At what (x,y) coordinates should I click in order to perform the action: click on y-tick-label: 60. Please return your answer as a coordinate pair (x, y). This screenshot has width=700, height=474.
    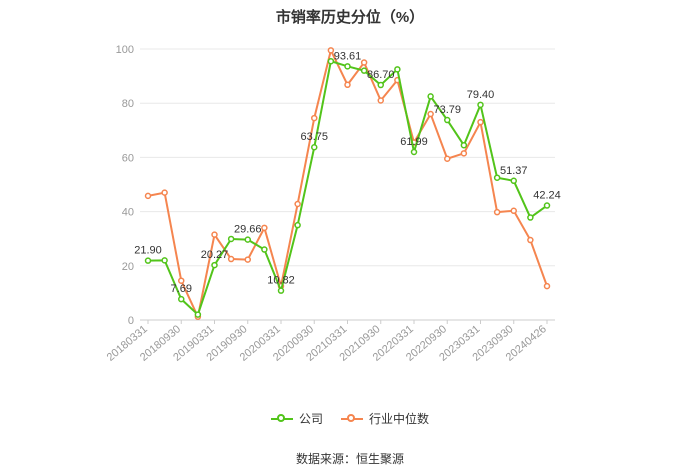
    Looking at the image, I should click on (128, 158).